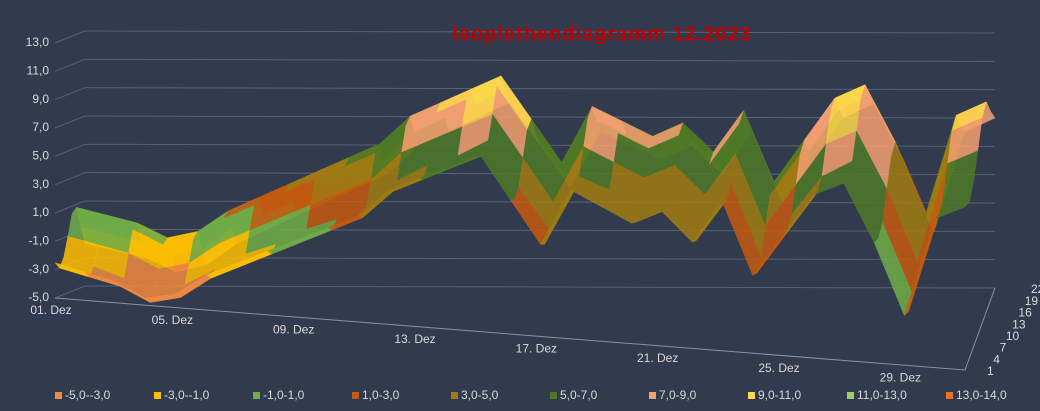  What do you see at coordinates (40, 184) in the screenshot?
I see `y-tick-label: 3,0` at bounding box center [40, 184].